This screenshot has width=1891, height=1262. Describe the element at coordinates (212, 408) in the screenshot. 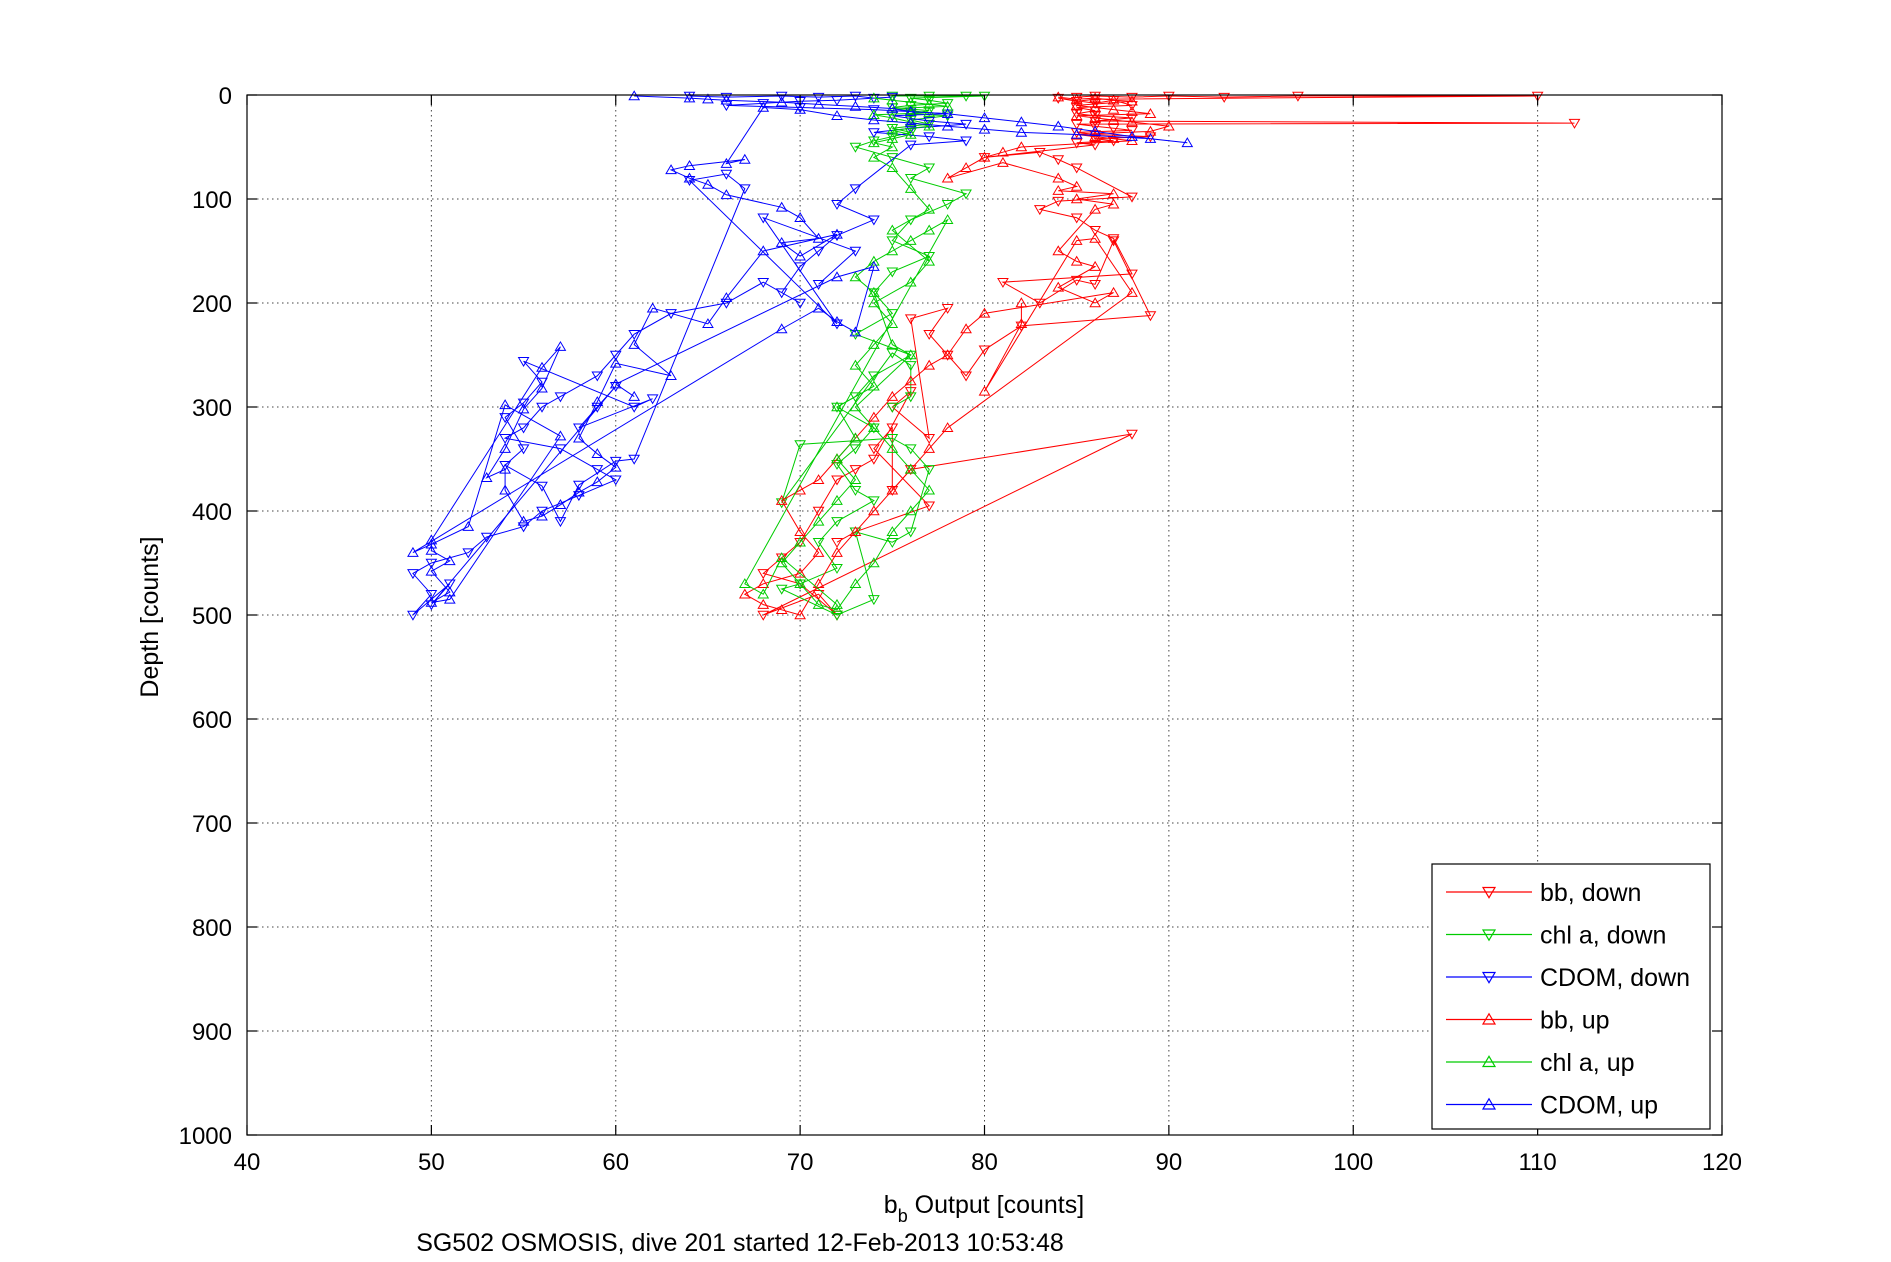

I see `y-tick-label: 300` at that location.